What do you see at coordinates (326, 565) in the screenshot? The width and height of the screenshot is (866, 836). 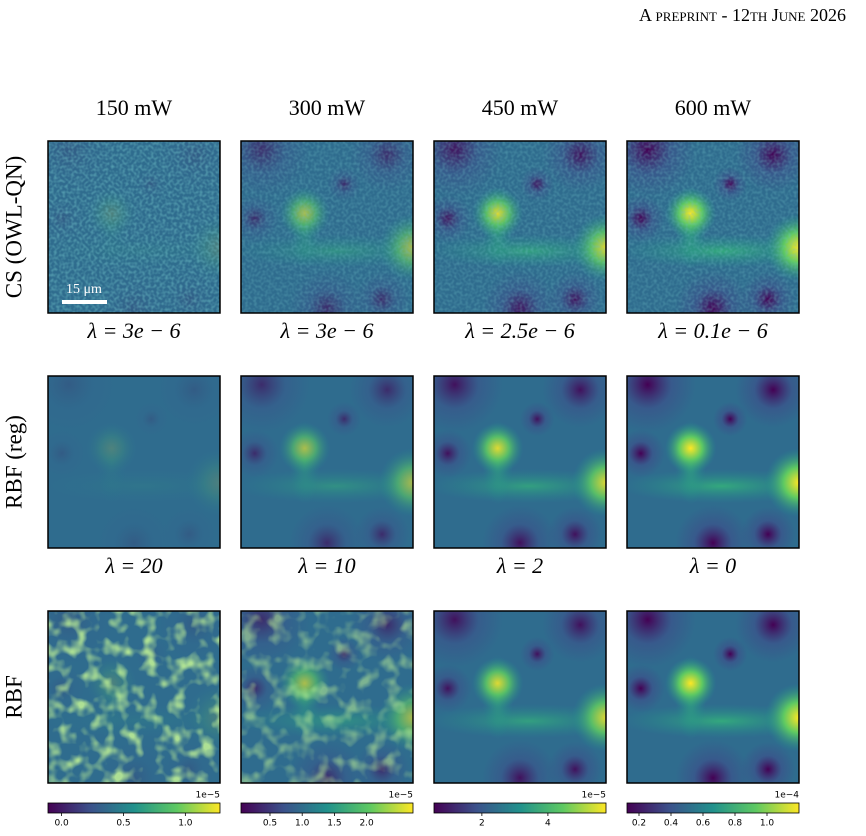 I see `lambda-label: λ = 10` at bounding box center [326, 565].